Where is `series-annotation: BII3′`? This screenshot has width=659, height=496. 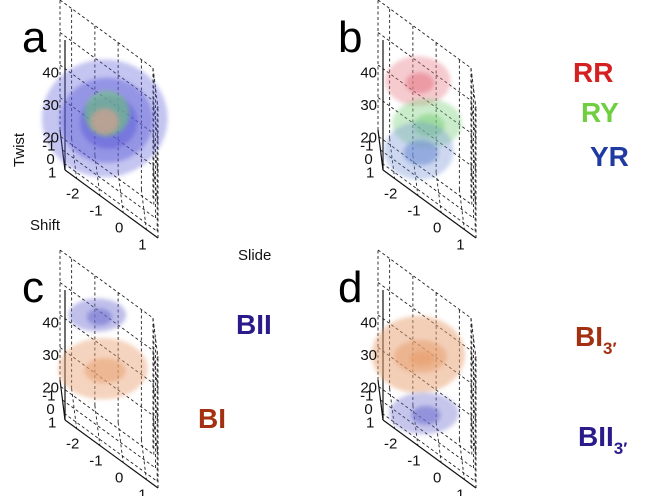
series-annotation: BII3′ is located at coordinates (602, 439).